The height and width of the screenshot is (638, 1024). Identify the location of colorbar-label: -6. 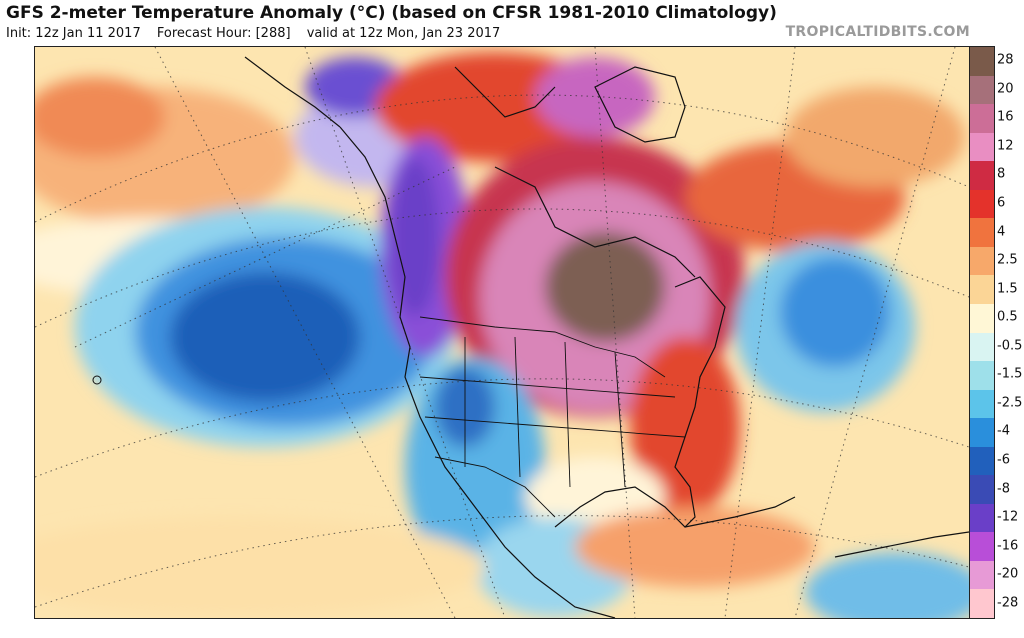
(1003, 460).